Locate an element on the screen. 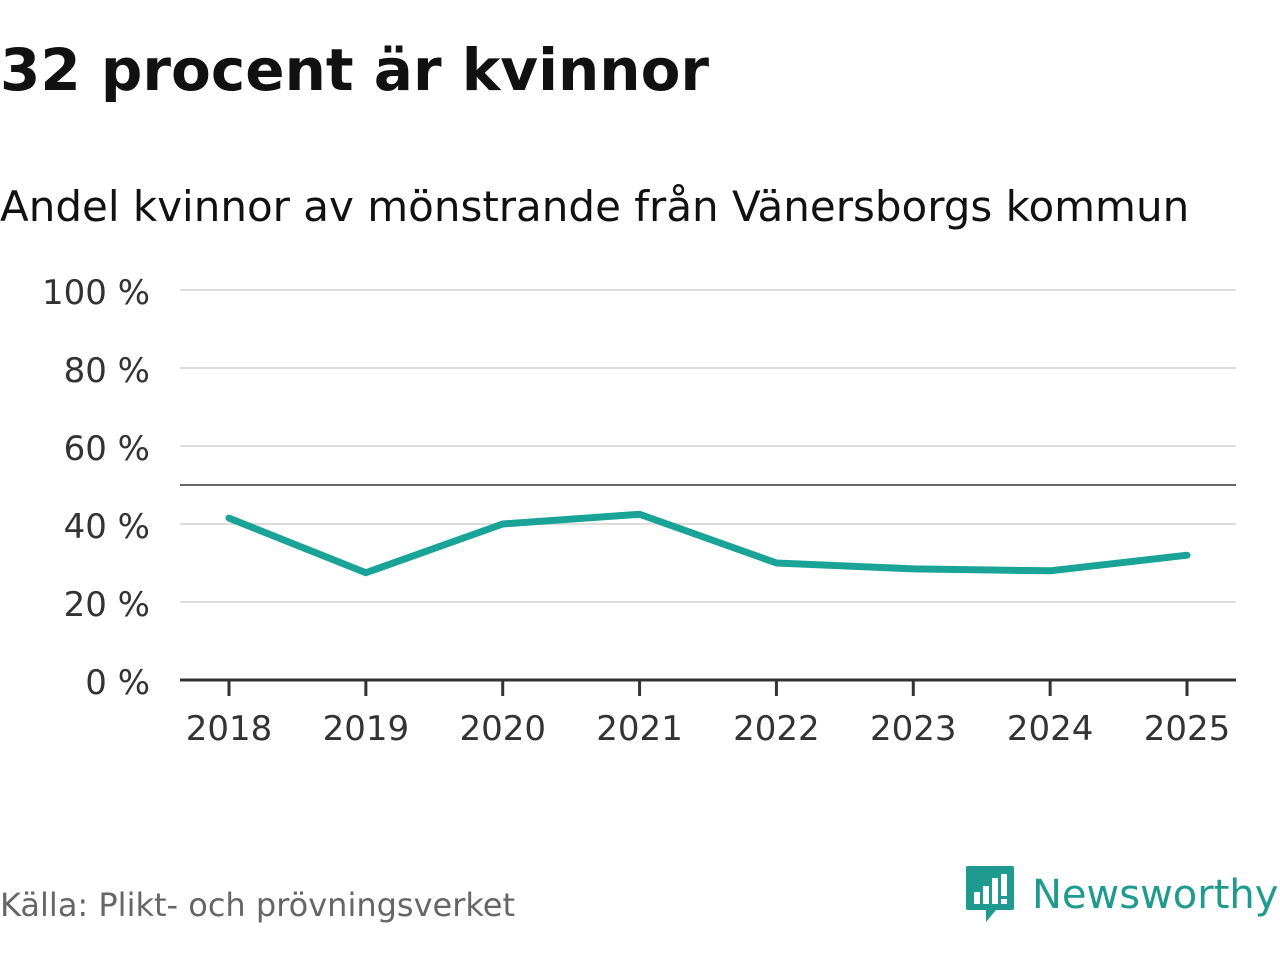 The width and height of the screenshot is (1280, 960). brand: Newsworthy is located at coordinates (1121, 895).